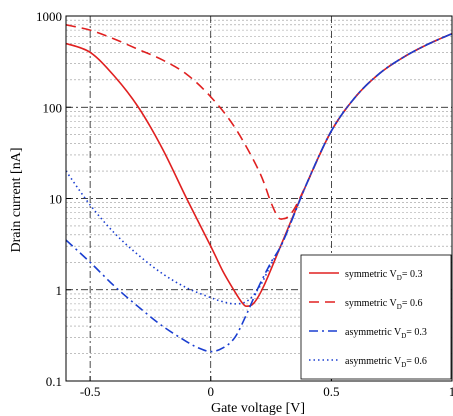 The image size is (453, 416). I want to click on y-tick-label: 0.1, so click(54, 381).